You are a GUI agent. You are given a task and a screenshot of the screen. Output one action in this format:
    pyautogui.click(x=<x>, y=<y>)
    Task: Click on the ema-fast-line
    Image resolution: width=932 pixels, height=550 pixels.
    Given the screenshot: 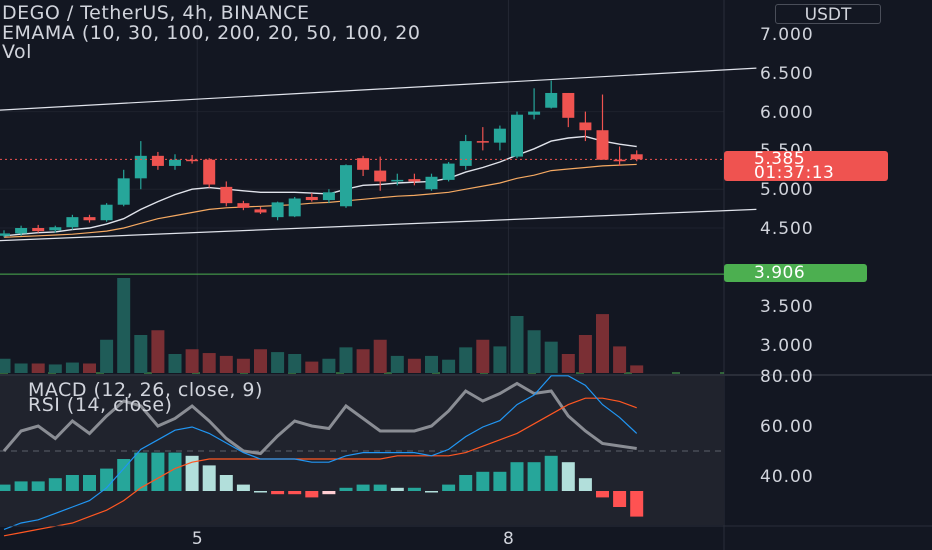 What is the action you would take?
    pyautogui.click(x=320, y=186)
    